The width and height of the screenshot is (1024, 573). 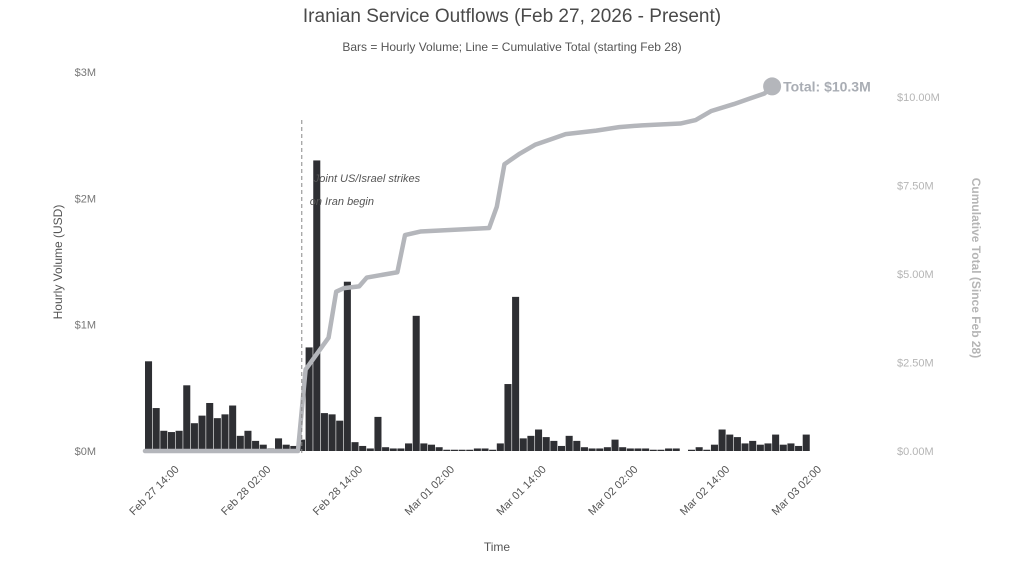 What do you see at coordinates (915, 364) in the screenshot?
I see `y2-tick-label: $2.50M` at bounding box center [915, 364].